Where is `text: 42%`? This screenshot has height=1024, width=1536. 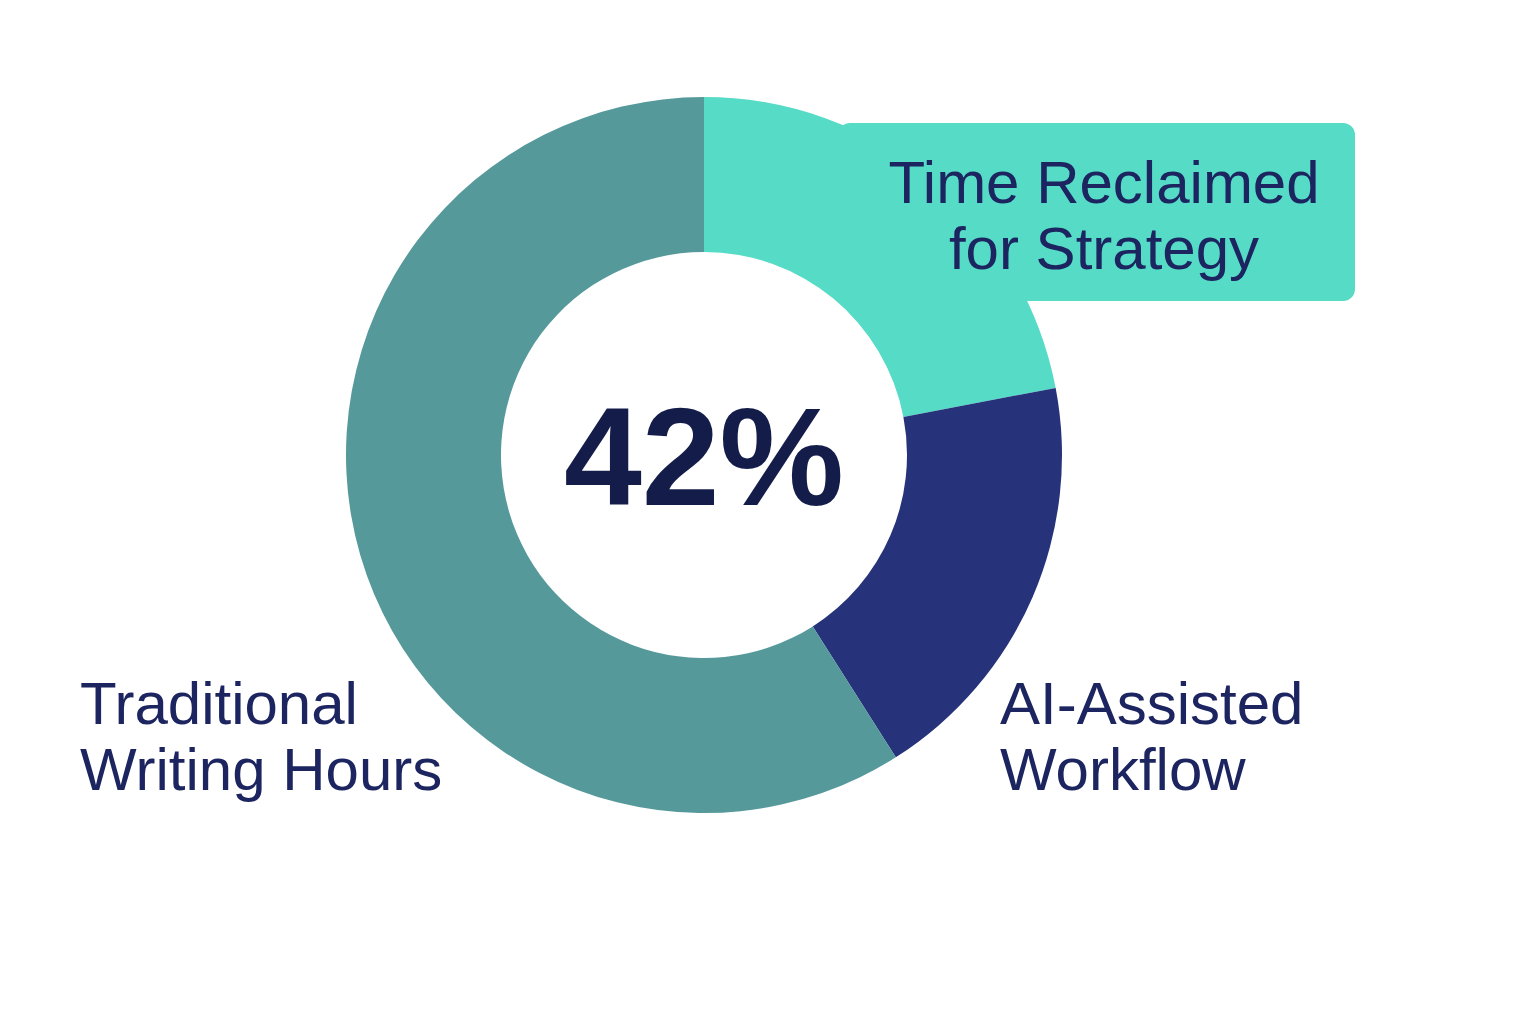
text: 42% is located at coordinates (704, 456).